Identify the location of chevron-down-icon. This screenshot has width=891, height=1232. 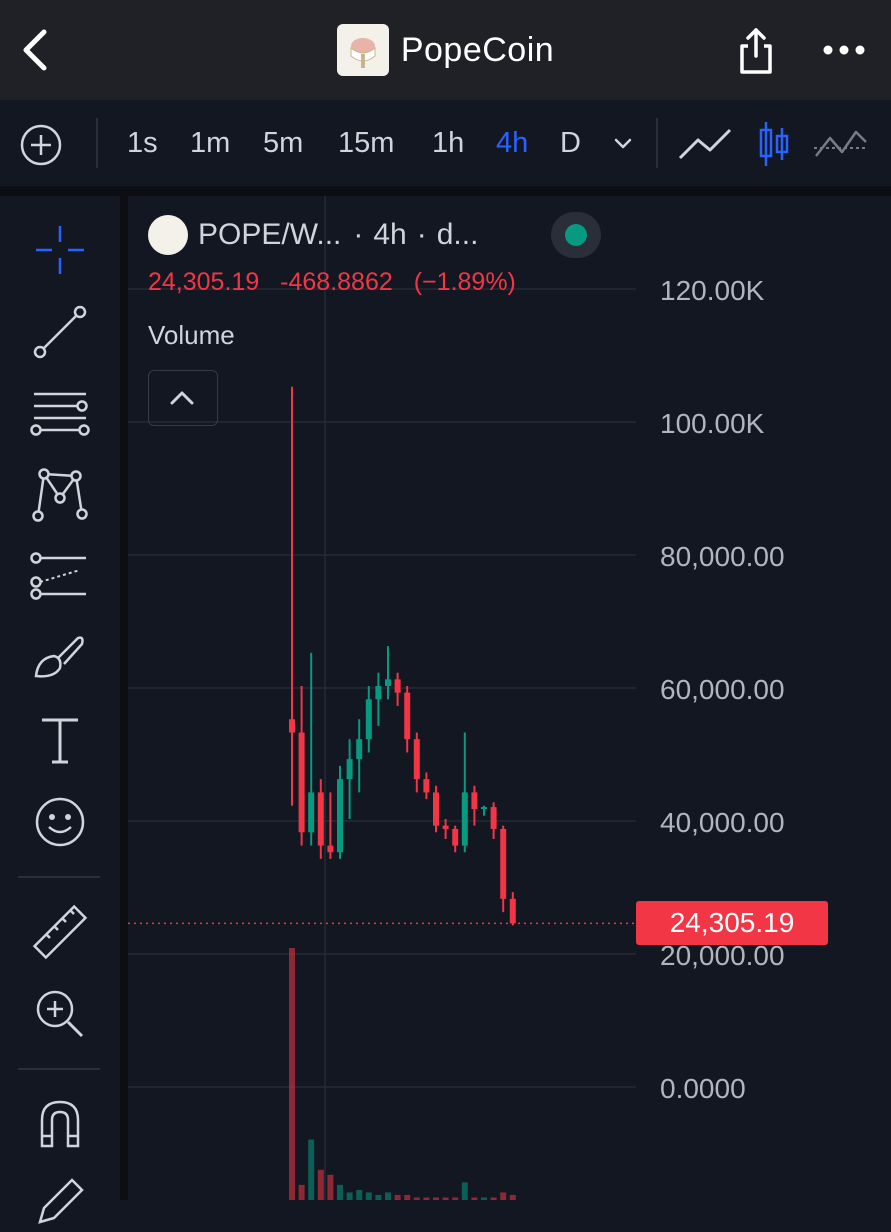
(623, 144).